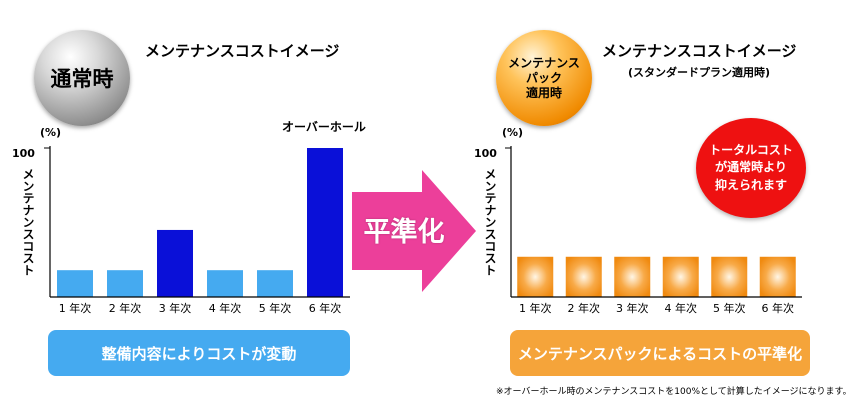  What do you see at coordinates (485, 153) in the screenshot?
I see `right-y-max-label: 100` at bounding box center [485, 153].